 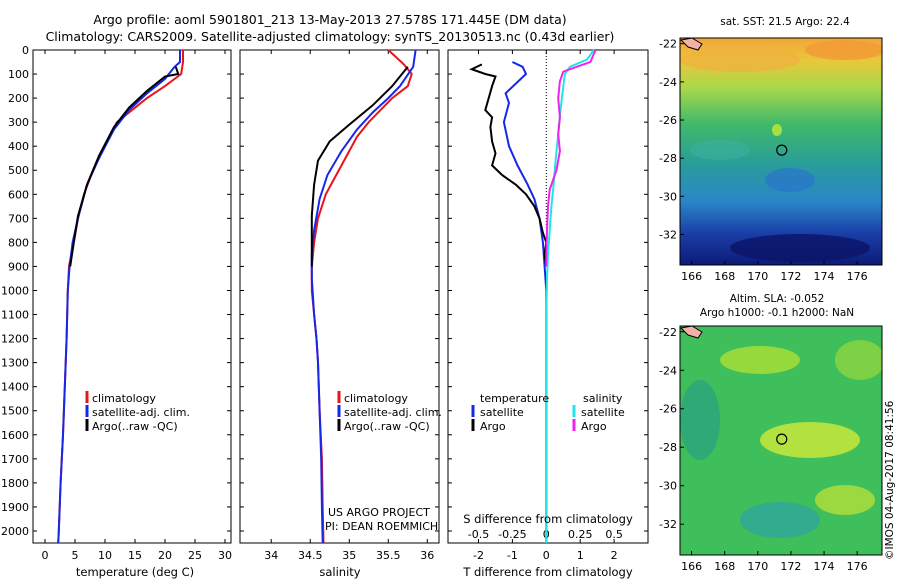 I want to click on series-line-satellite-adj-clim, so click(x=363, y=296).